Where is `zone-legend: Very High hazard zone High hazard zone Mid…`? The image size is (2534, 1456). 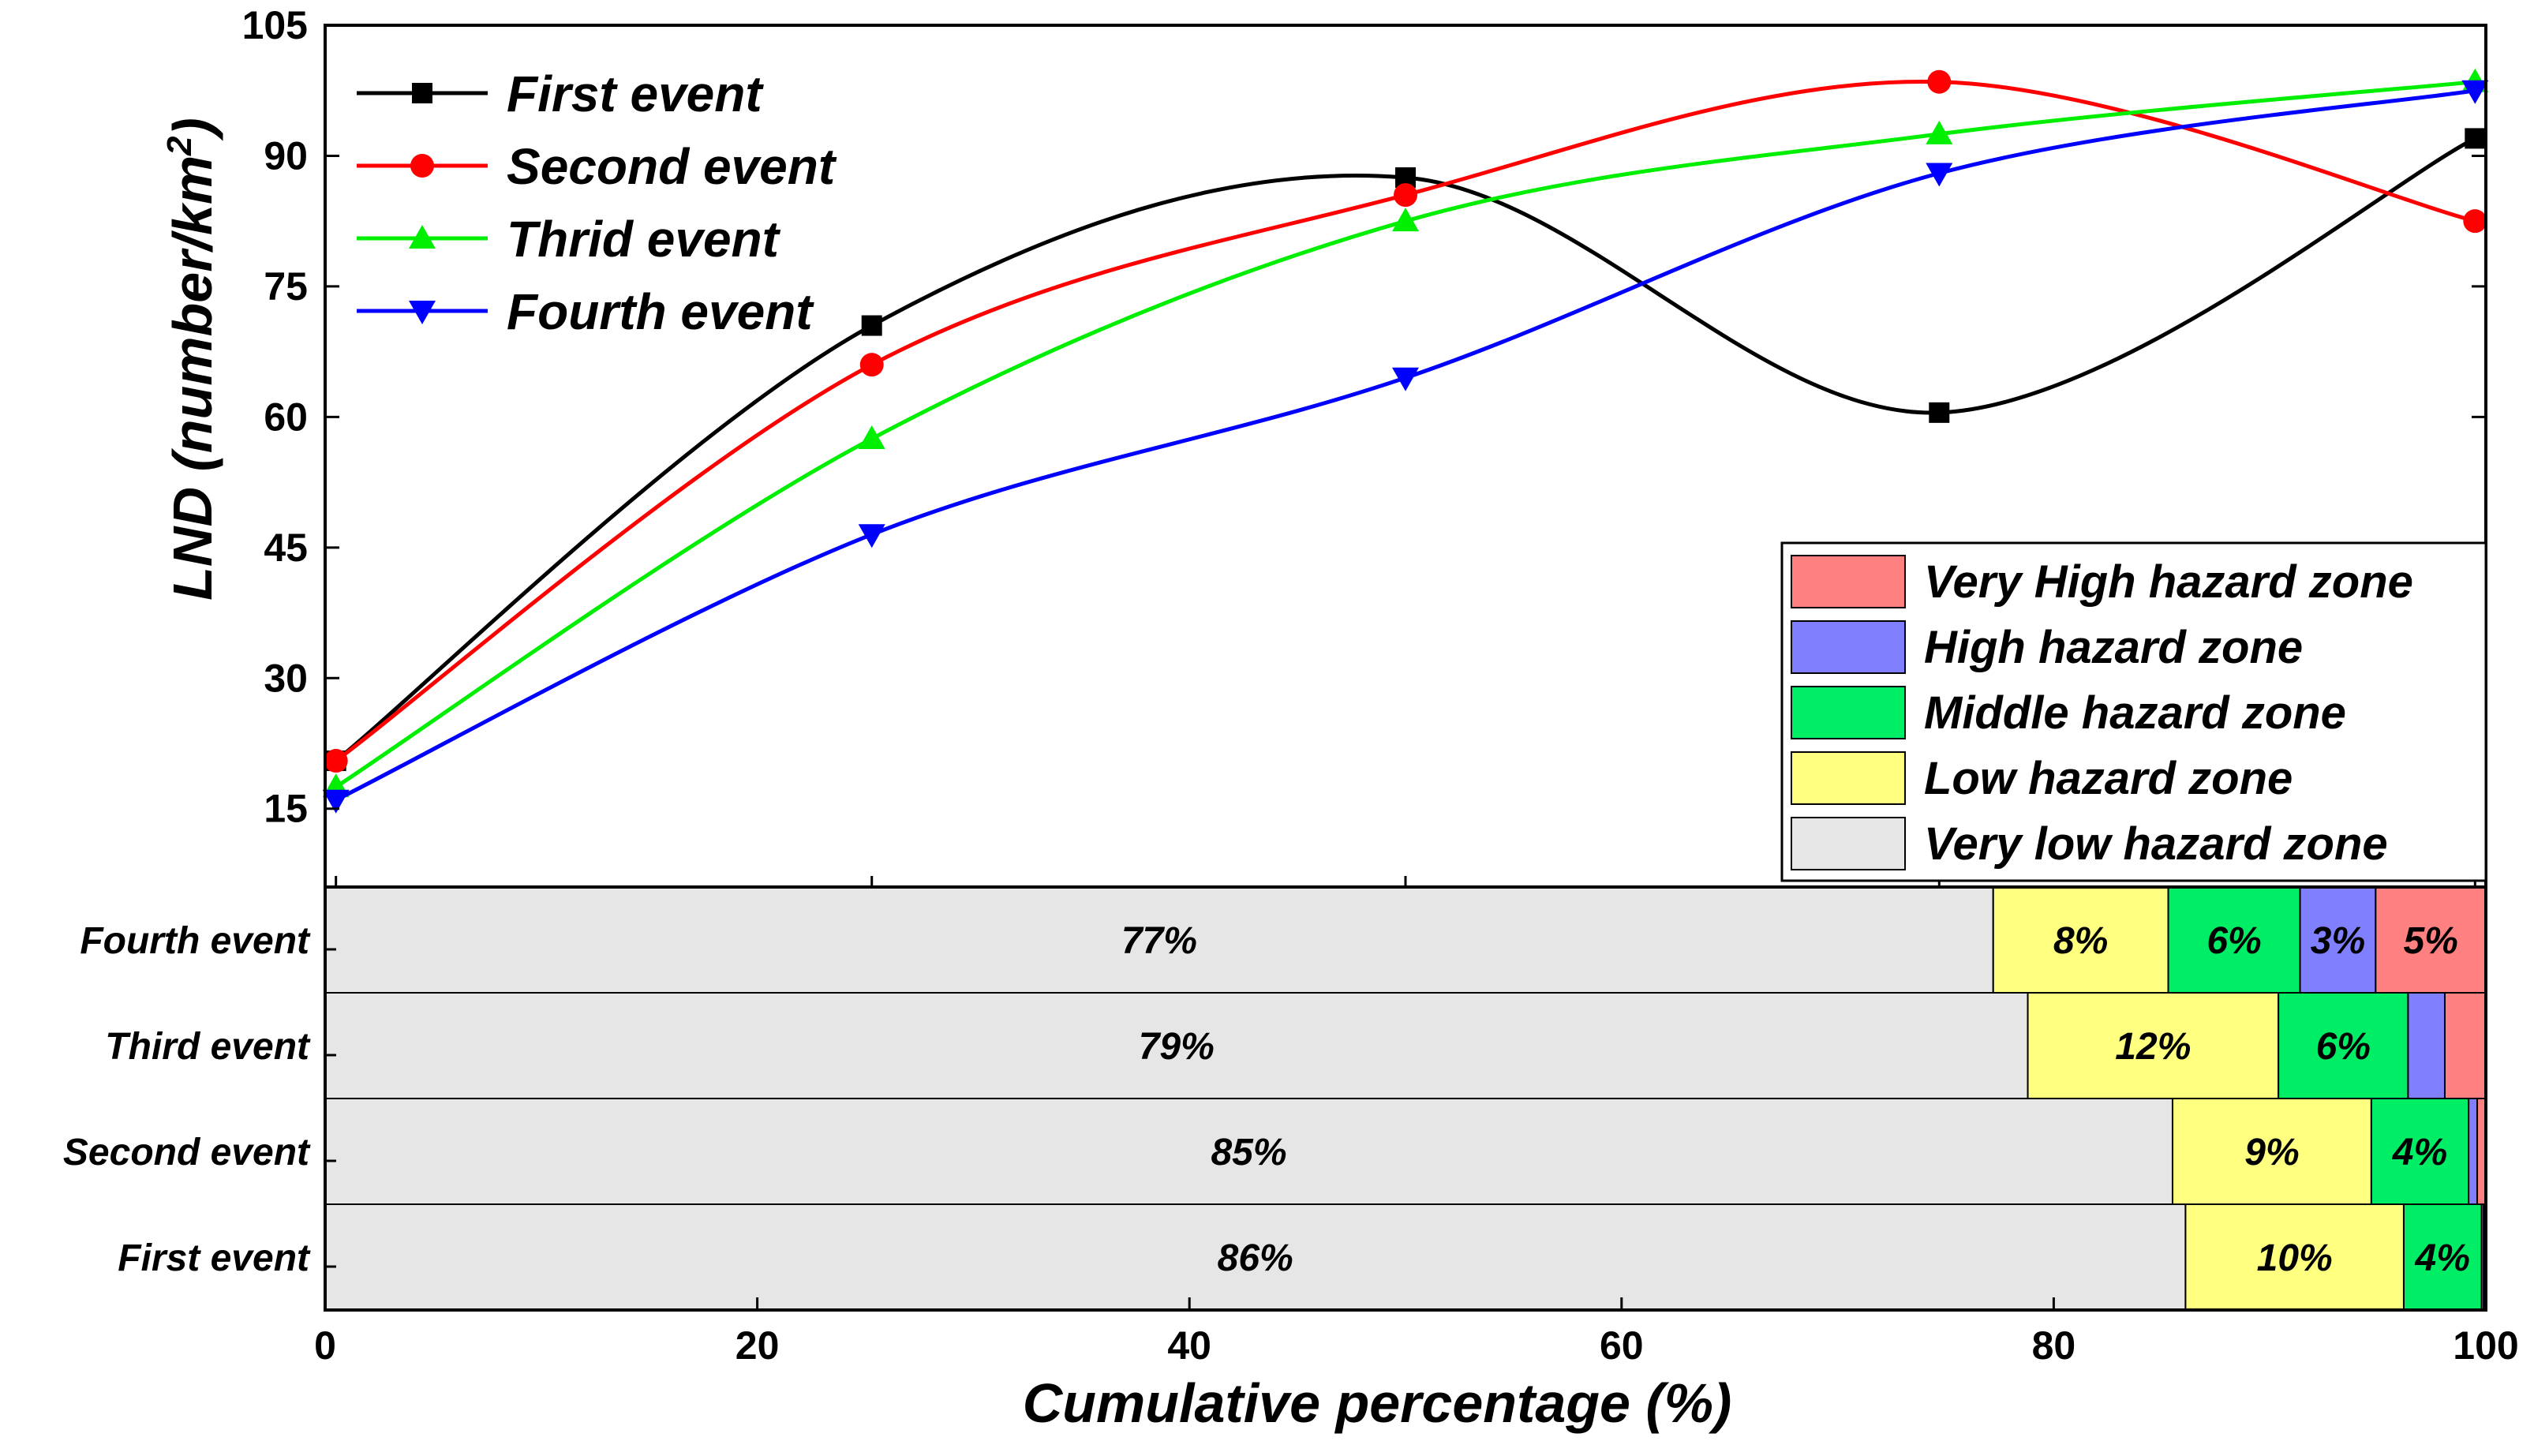
zone-legend: Very High hazard zone High hazard zone Mid… is located at coordinates (2133, 711).